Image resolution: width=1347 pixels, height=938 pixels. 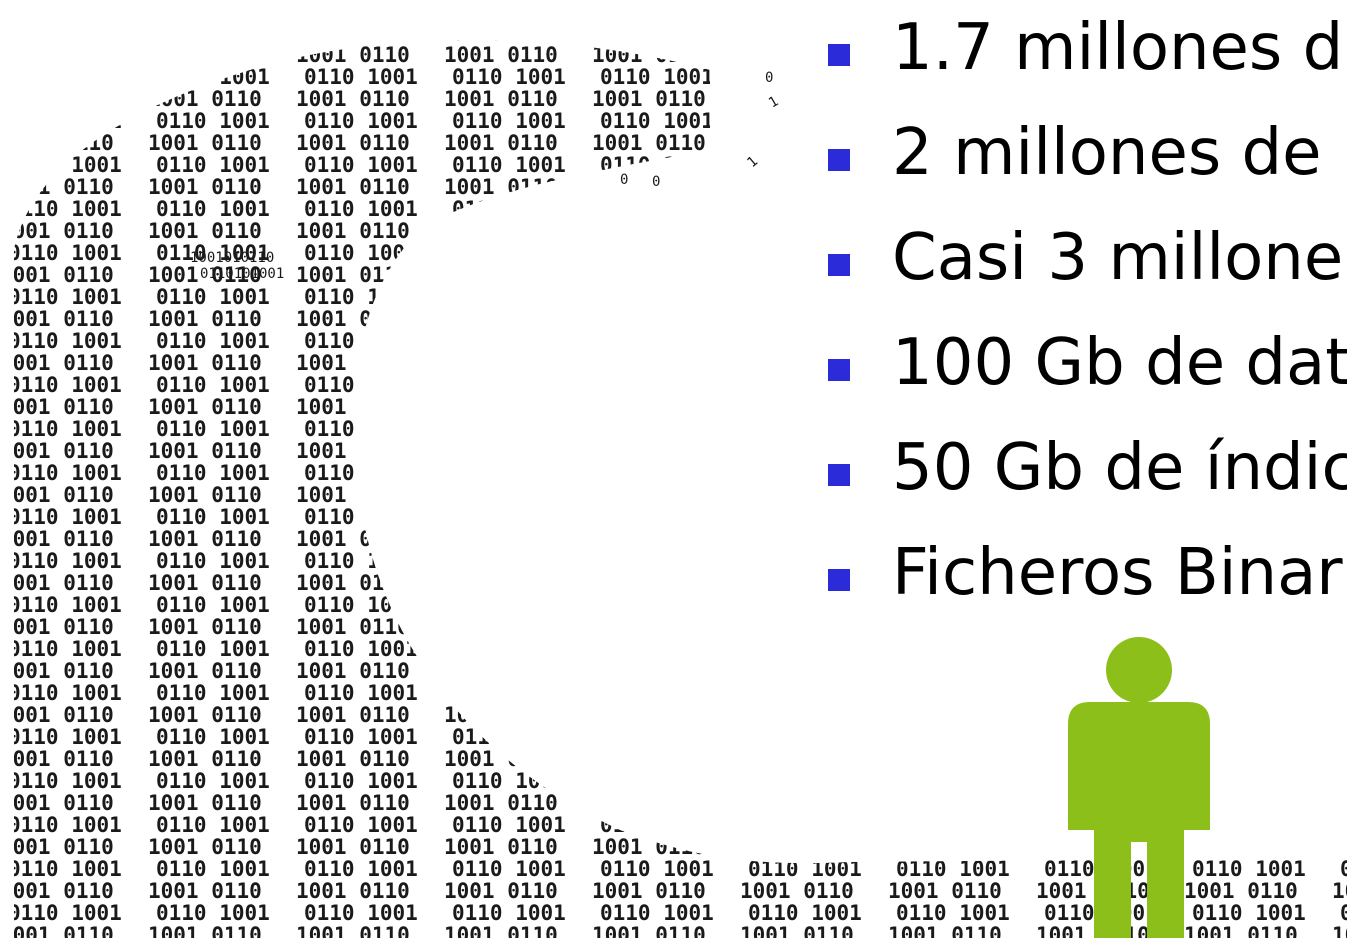 What do you see at coordinates (242, 274) in the screenshot?
I see `svg-text: 0110101001` at bounding box center [242, 274].